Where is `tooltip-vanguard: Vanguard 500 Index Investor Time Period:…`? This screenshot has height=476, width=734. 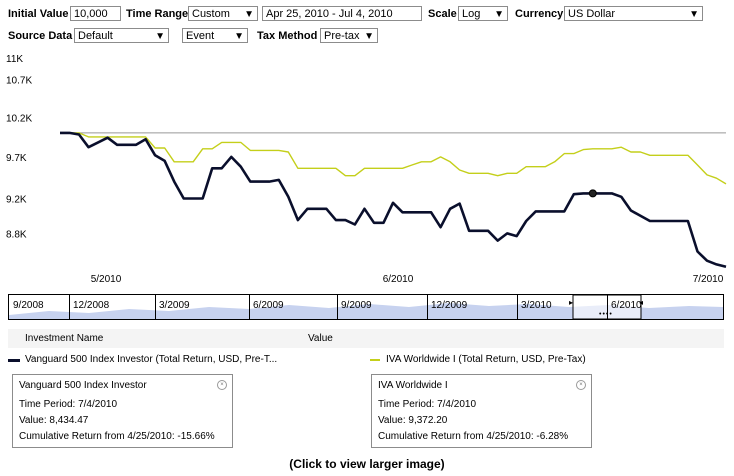
tooltip-vanguard: Vanguard 500 Index Investor Time Period:… is located at coordinates (122, 411).